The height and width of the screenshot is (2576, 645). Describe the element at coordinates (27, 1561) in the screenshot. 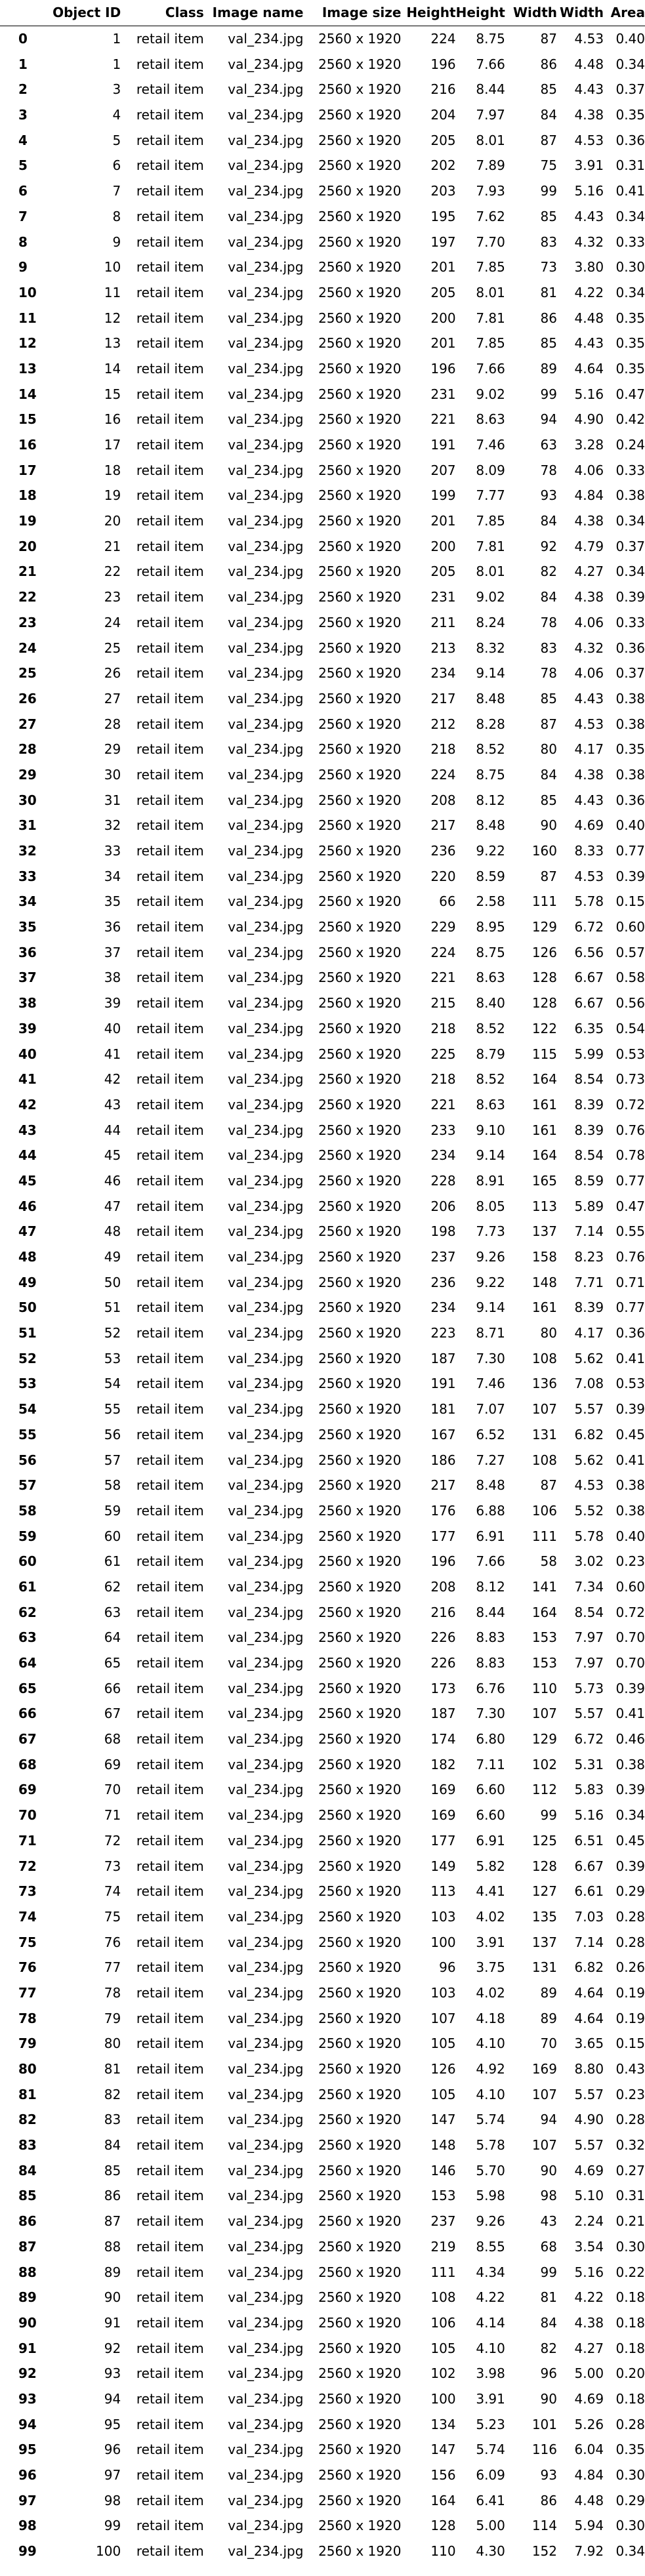

I see `row-index: 60` at that location.